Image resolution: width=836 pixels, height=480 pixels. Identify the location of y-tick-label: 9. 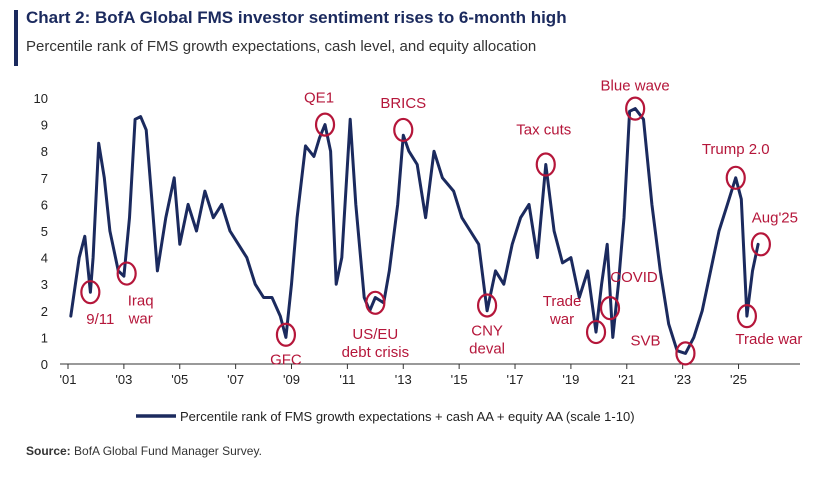
(44, 125).